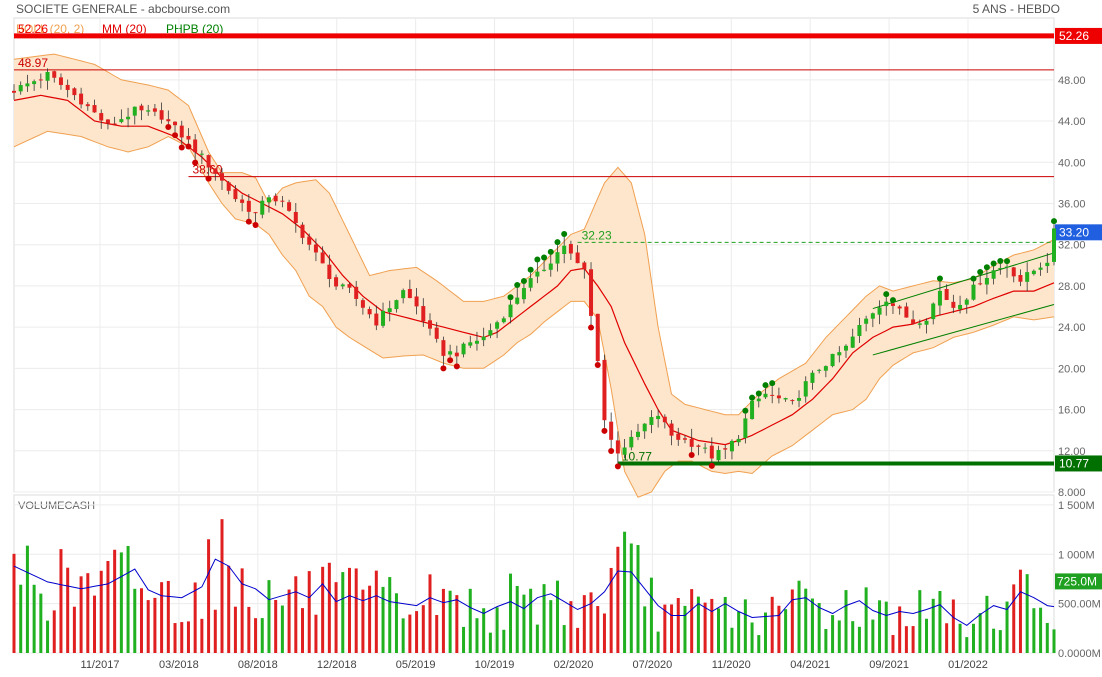  Describe the element at coordinates (731, 665) in the screenshot. I see `x-tick-label: 11/2020` at that location.